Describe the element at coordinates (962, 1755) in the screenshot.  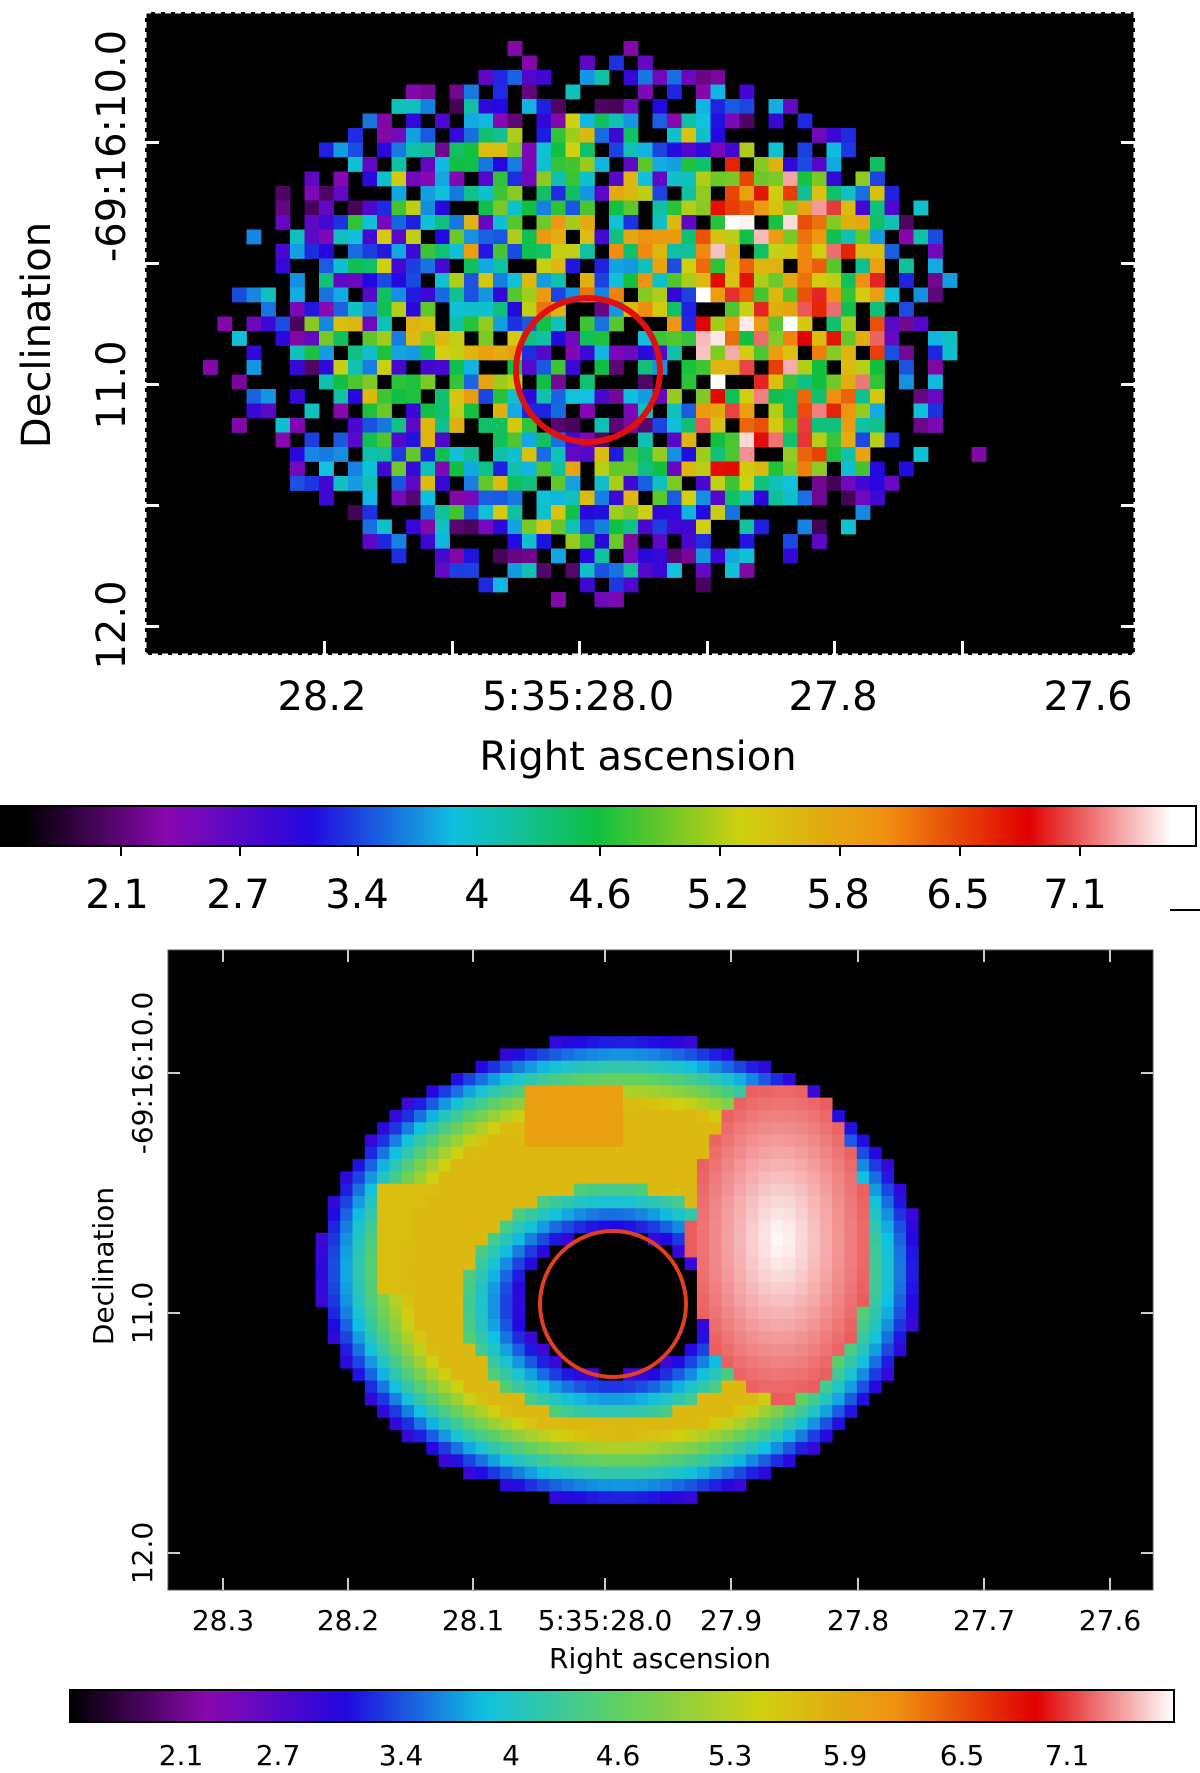
I see `bottom-colorbar-tick-label: 6.5` at that location.